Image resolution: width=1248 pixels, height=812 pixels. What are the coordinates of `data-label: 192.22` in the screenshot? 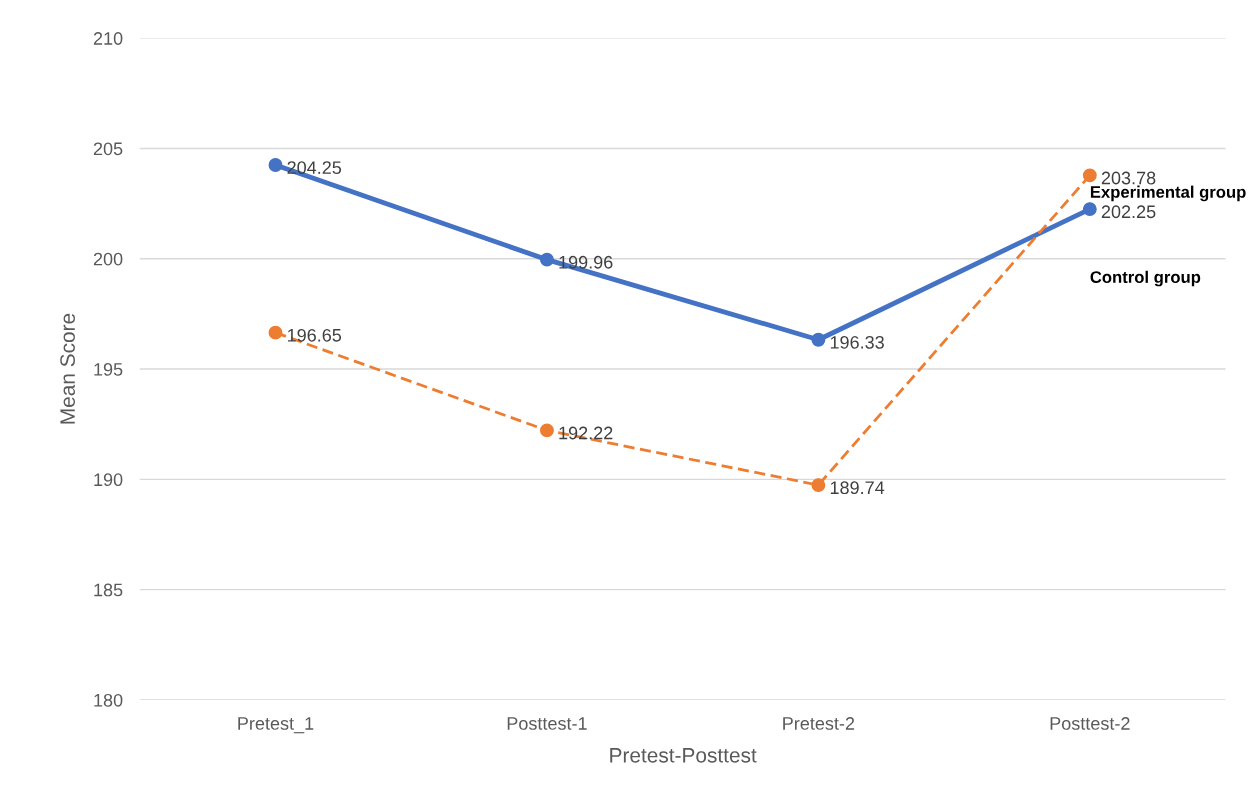 It's located at (586, 433).